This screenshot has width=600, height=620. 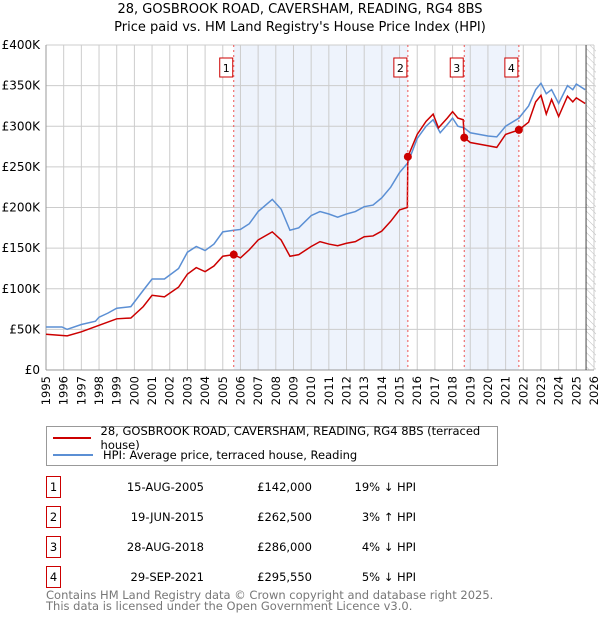 I want to click on sale-number-badge: 1, so click(x=53, y=487).